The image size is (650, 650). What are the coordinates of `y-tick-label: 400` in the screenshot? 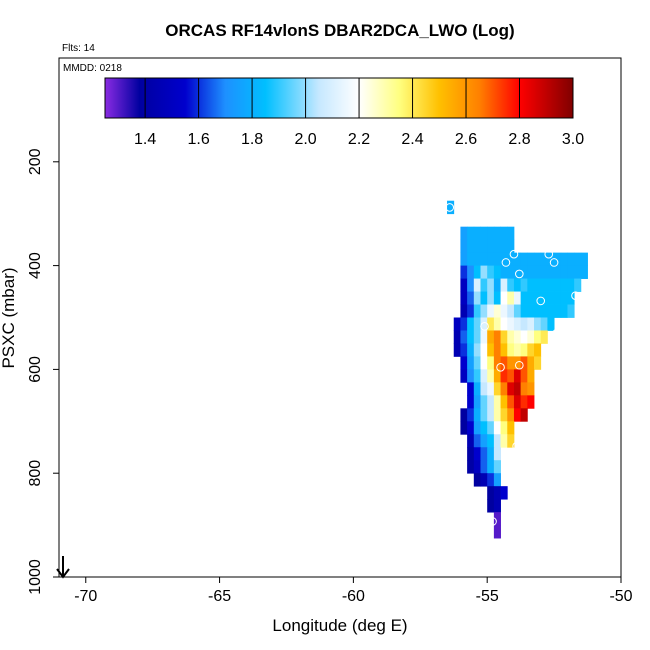 It's located at (35, 265).